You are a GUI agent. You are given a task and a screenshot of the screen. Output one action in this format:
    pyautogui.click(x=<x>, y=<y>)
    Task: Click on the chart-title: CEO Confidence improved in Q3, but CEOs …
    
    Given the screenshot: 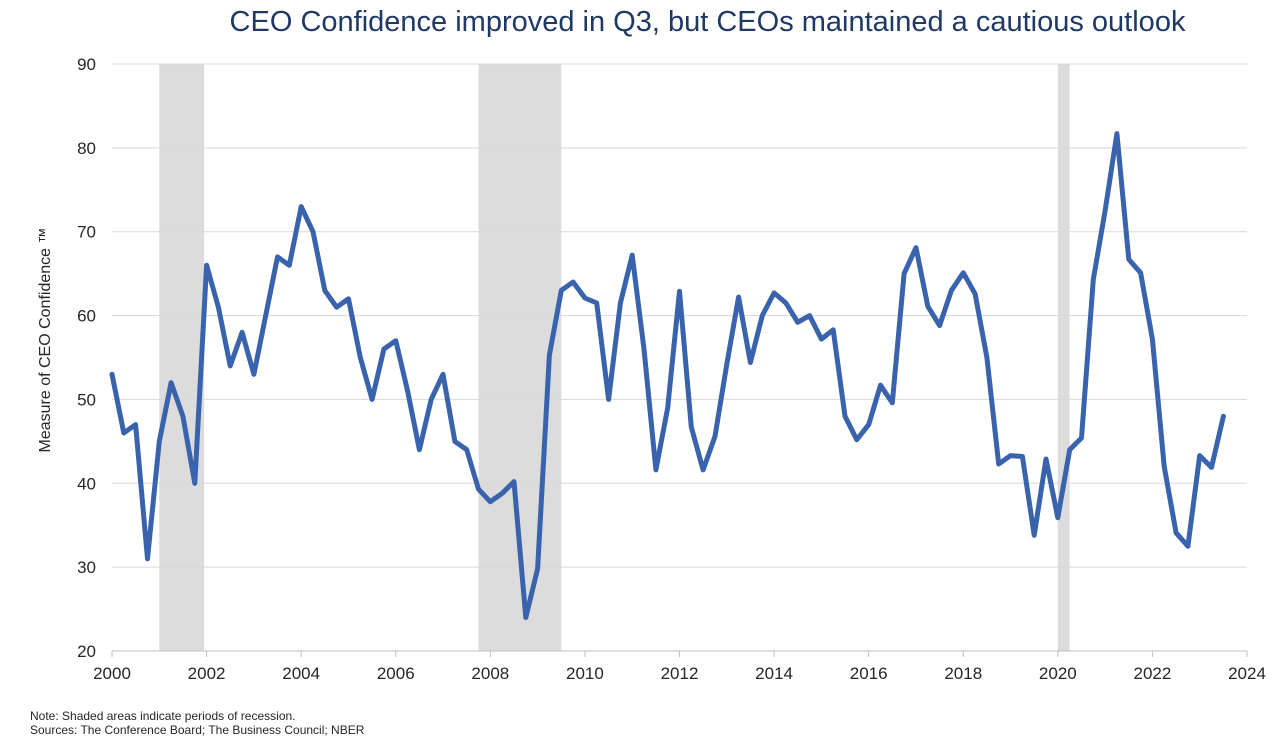 What is the action you would take?
    pyautogui.click(x=707, y=22)
    